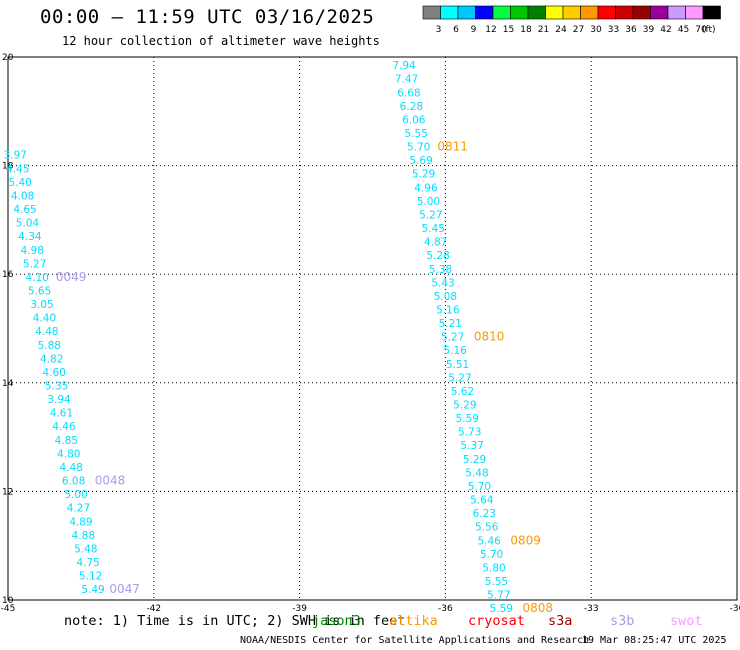 This screenshot has width=740, height=650. Describe the element at coordinates (622, 621) in the screenshot. I see `satellite-s3b: s3b` at that location.